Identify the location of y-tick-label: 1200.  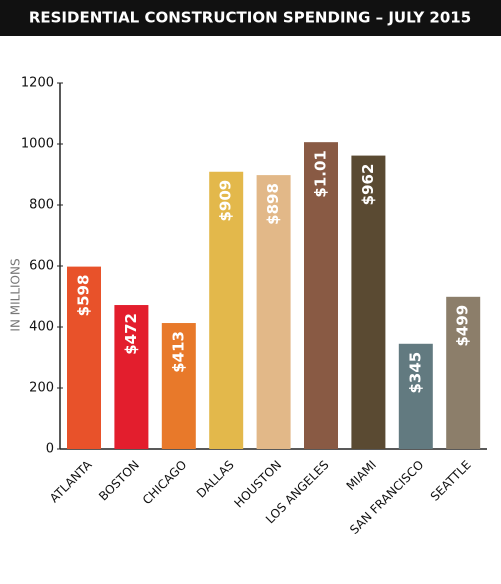
(37, 83).